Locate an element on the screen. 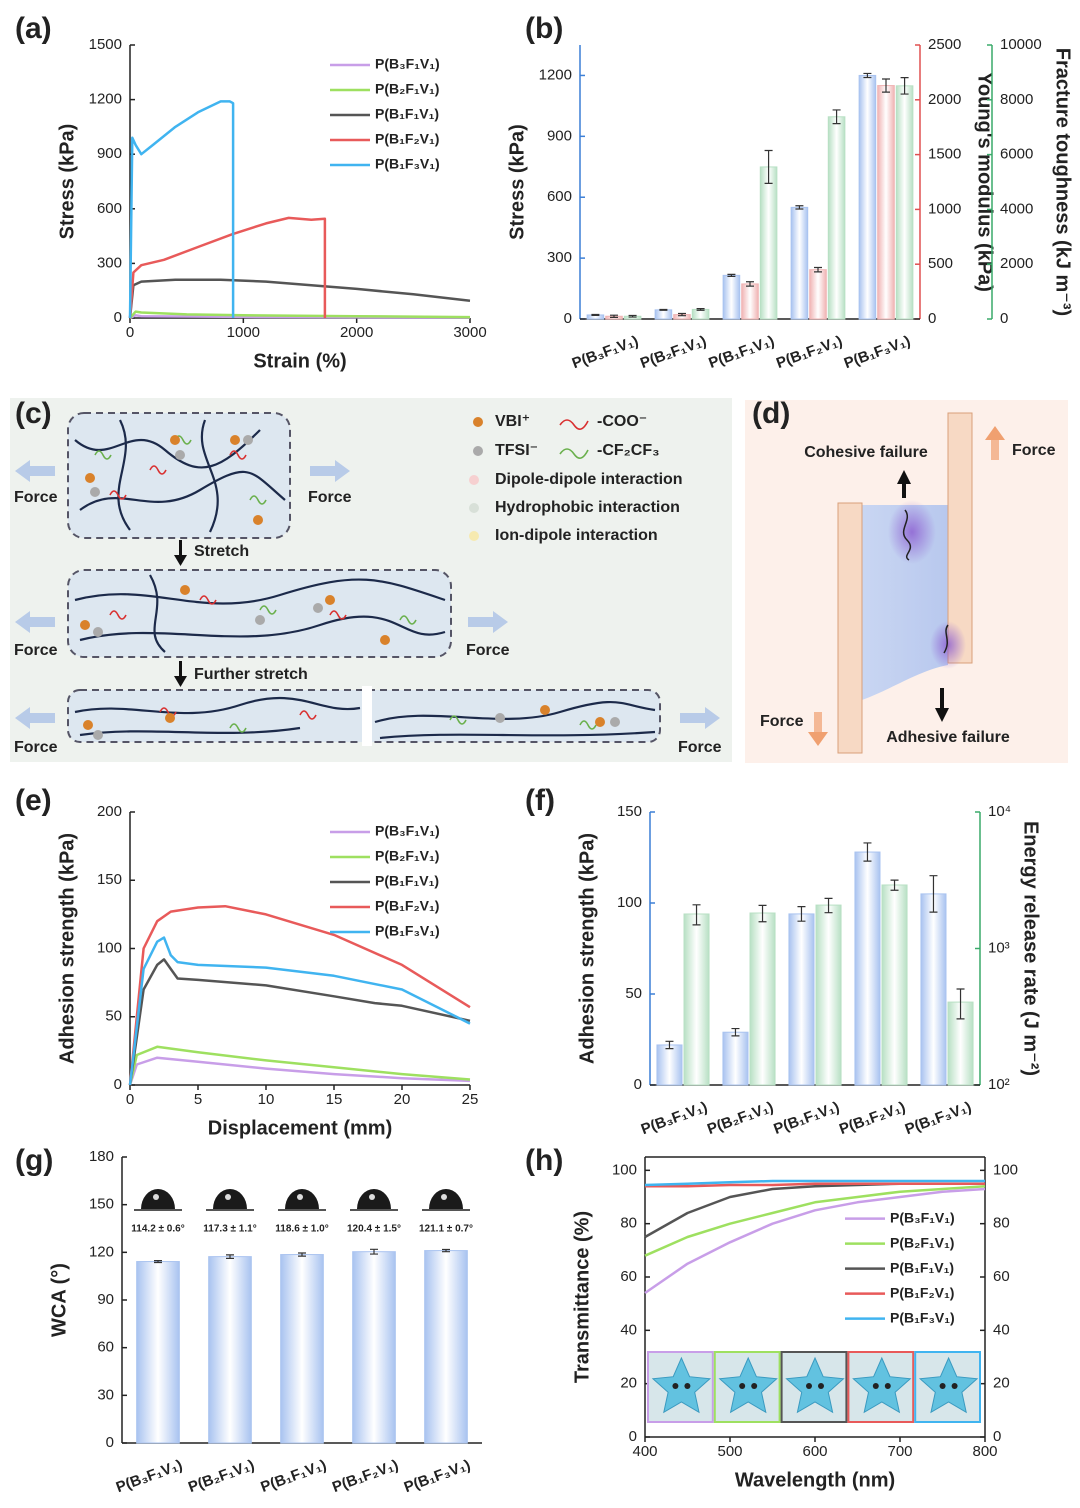  cf2cf3-groups is located at coordinates (345, 584).